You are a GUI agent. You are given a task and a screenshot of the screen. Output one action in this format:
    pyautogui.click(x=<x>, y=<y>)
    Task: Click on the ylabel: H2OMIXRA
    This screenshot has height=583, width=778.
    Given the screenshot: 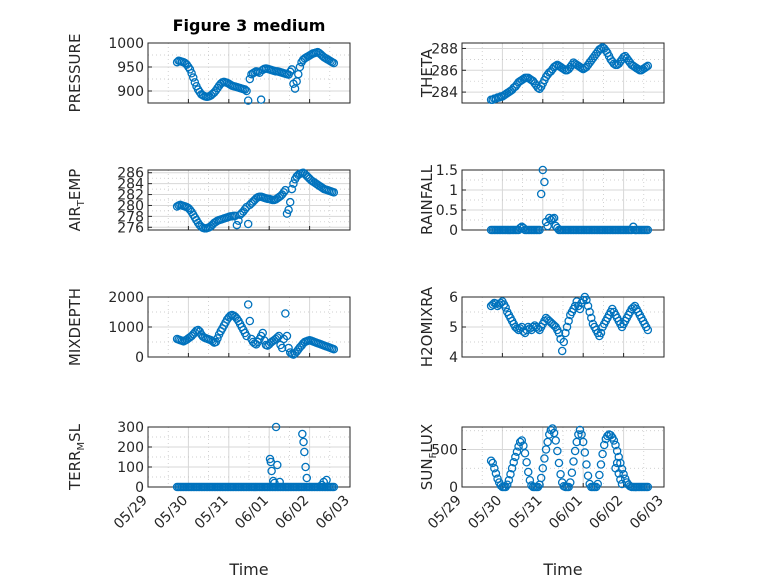 What is the action you would take?
    pyautogui.click(x=427, y=326)
    